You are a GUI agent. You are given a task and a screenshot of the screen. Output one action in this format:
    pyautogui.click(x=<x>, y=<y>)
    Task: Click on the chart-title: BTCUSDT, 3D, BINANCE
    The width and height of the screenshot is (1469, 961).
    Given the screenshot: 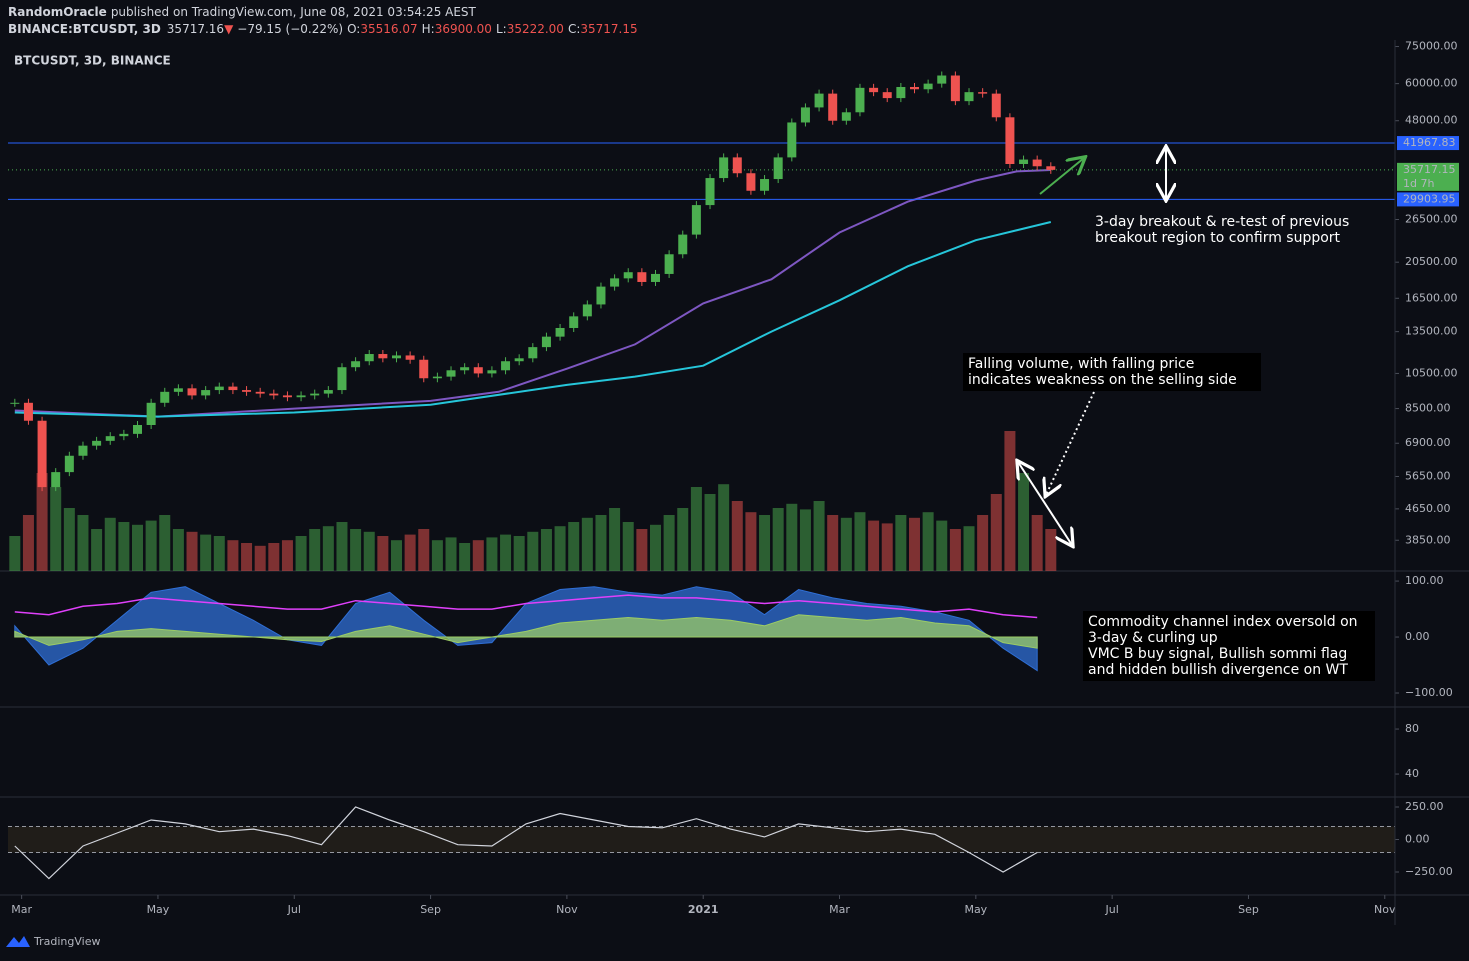 What is the action you would take?
    pyautogui.click(x=92, y=61)
    